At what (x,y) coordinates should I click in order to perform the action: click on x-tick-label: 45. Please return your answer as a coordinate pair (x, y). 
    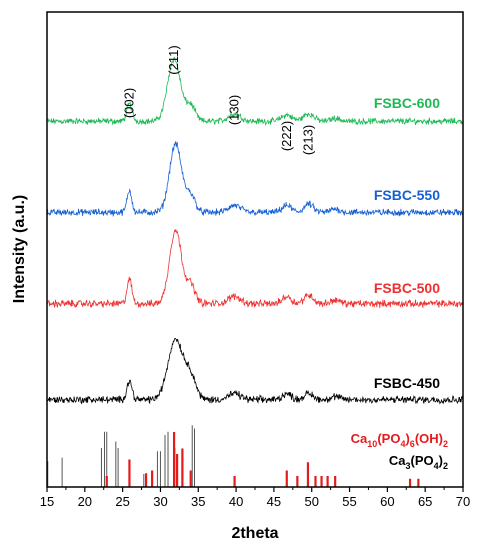
    Looking at the image, I should click on (274, 501).